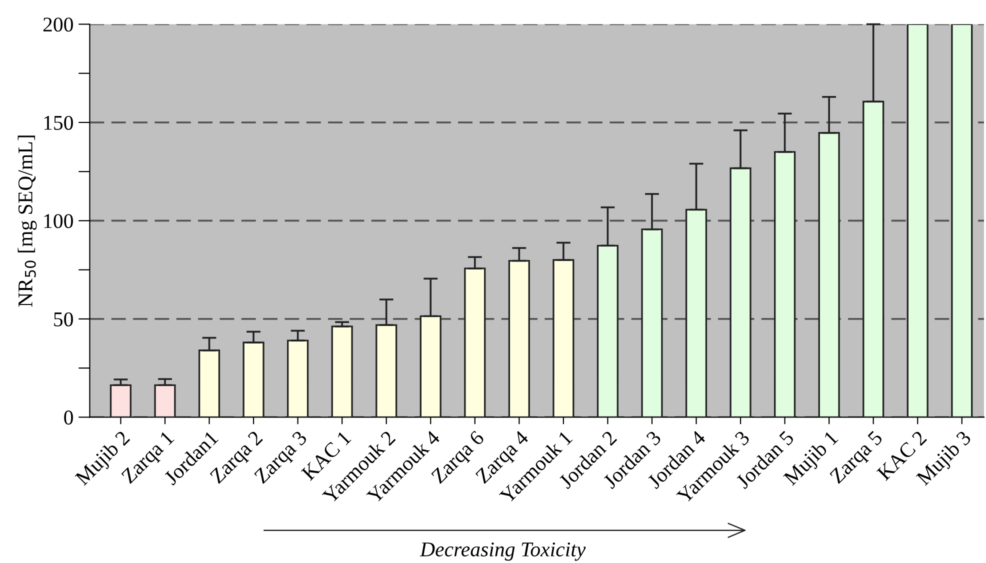 The height and width of the screenshot is (563, 986). What do you see at coordinates (58, 25) in the screenshot?
I see `y-tick-label: 200` at bounding box center [58, 25].